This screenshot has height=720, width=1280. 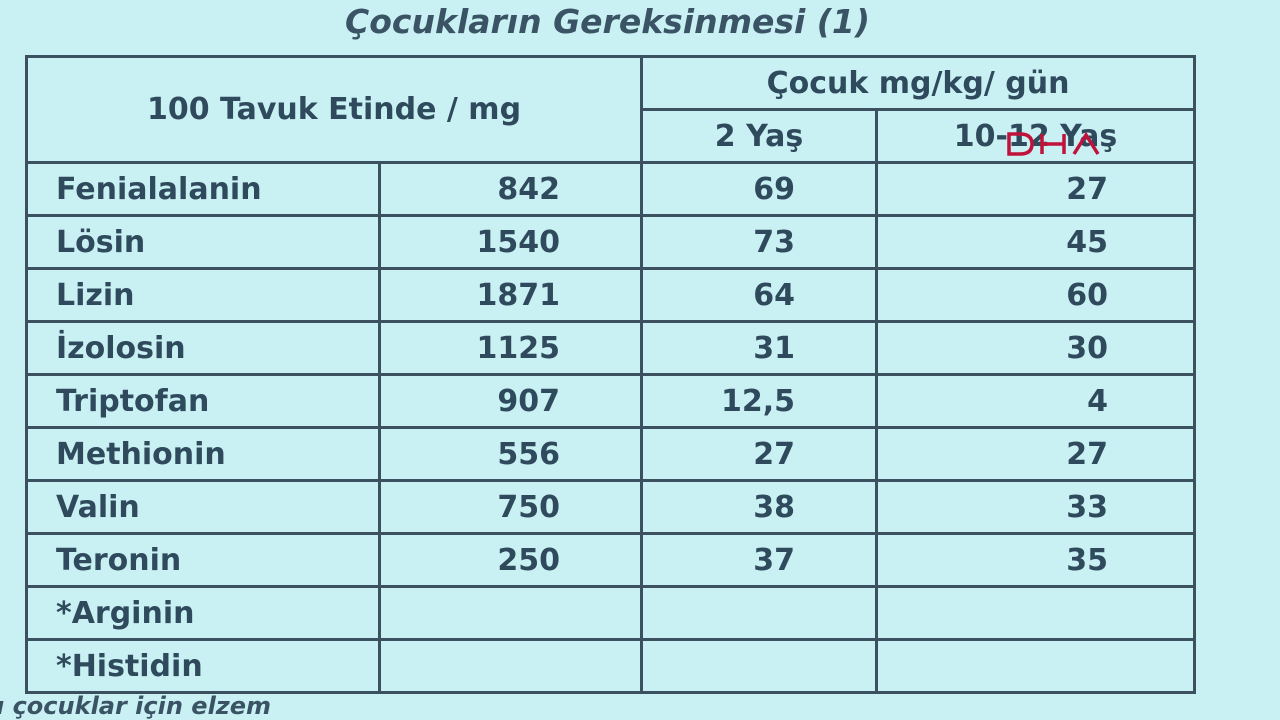 I want to click on value-10-12-yas: 35, so click(x=1035, y=560).